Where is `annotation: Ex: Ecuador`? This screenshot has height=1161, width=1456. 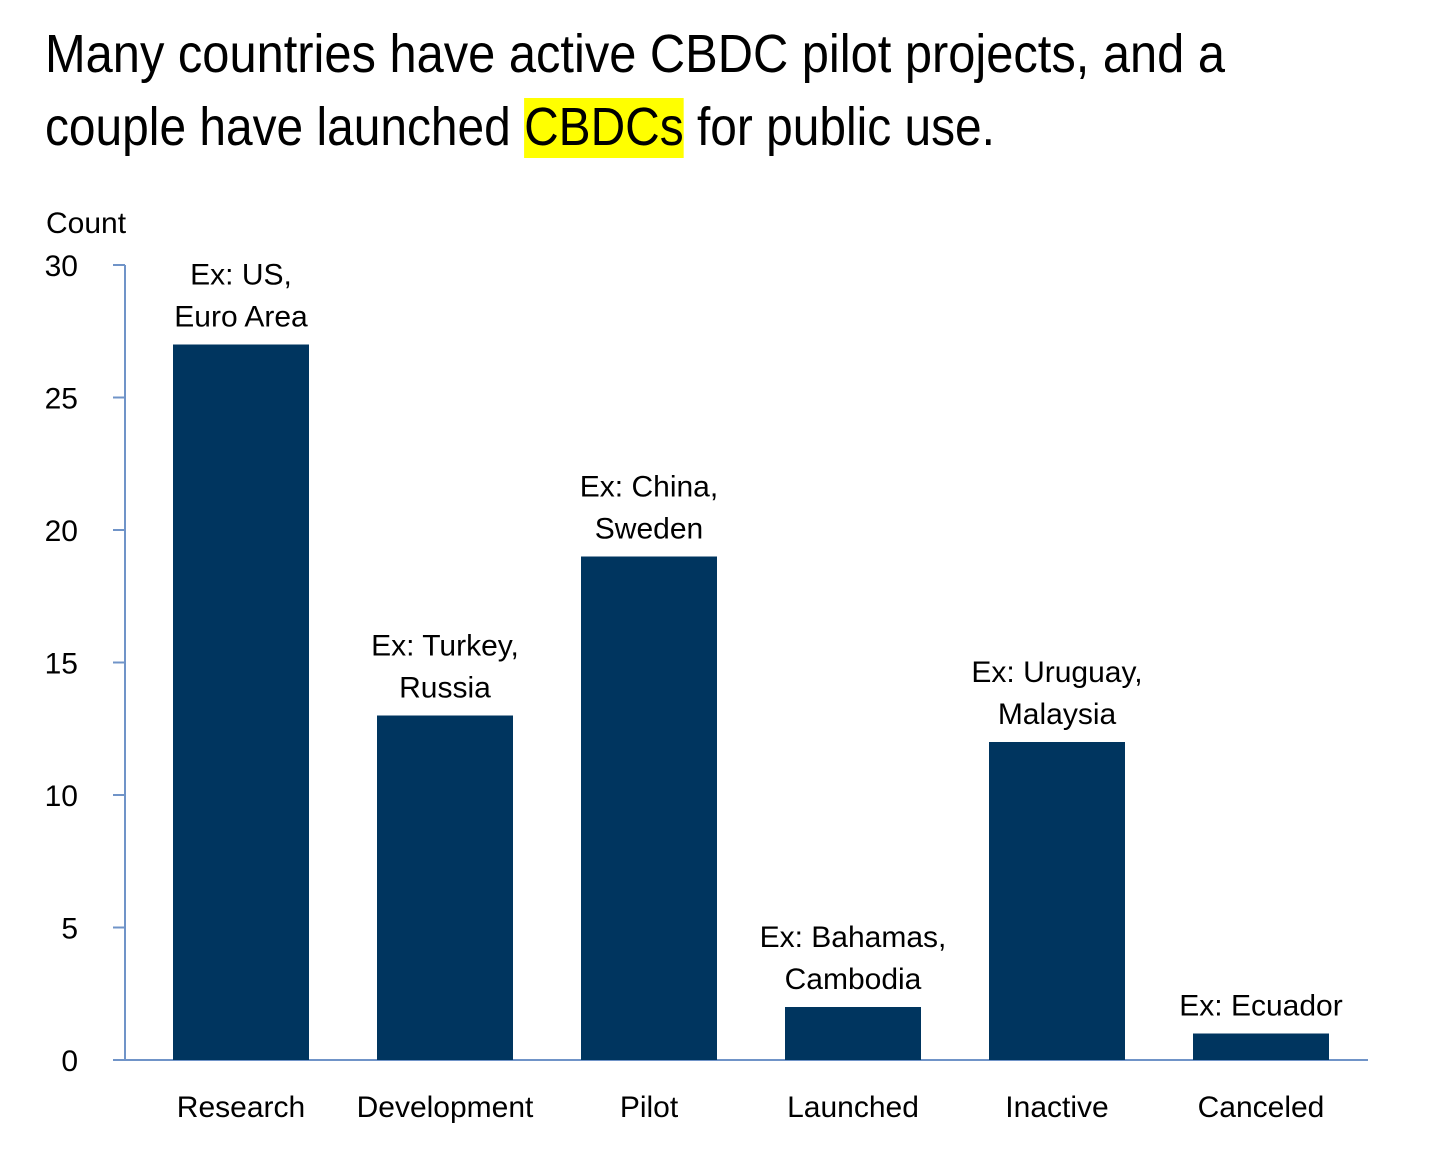 annotation: Ex: Ecuador is located at coordinates (1260, 1006).